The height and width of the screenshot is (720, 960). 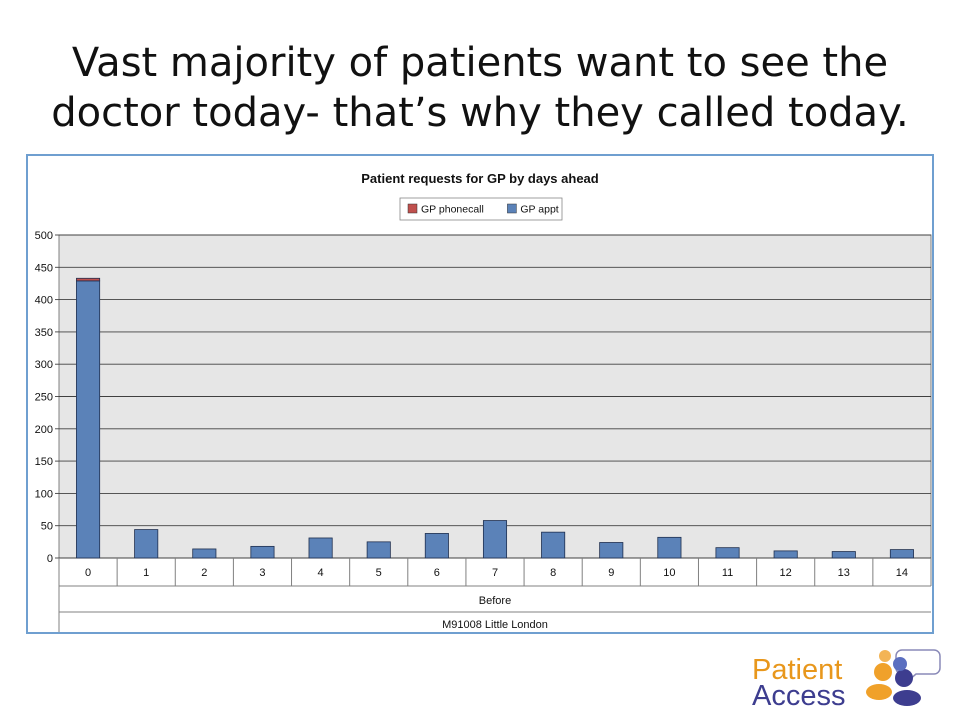 I want to click on y-tick-label: 0, so click(x=50, y=559).